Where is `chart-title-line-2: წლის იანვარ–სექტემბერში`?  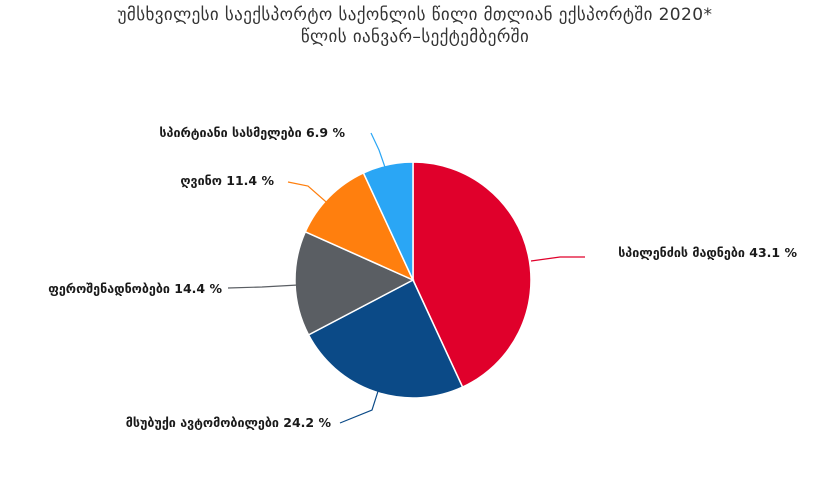 chart-title-line-2: წლის იანვარ–სექტემბერში is located at coordinates (415, 37).